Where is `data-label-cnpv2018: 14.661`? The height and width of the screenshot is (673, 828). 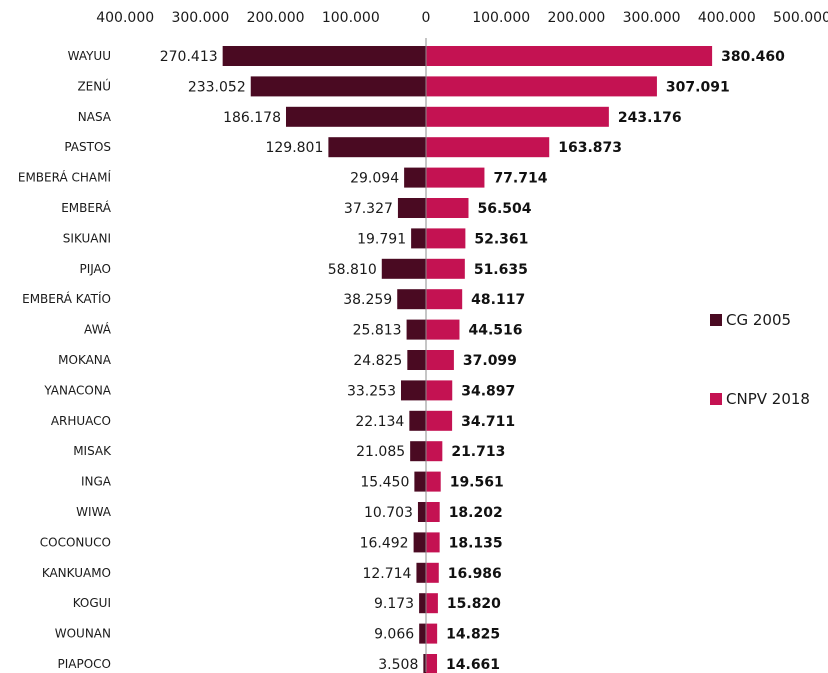
data-label-cnpv2018: 14.661 is located at coordinates (473, 665).